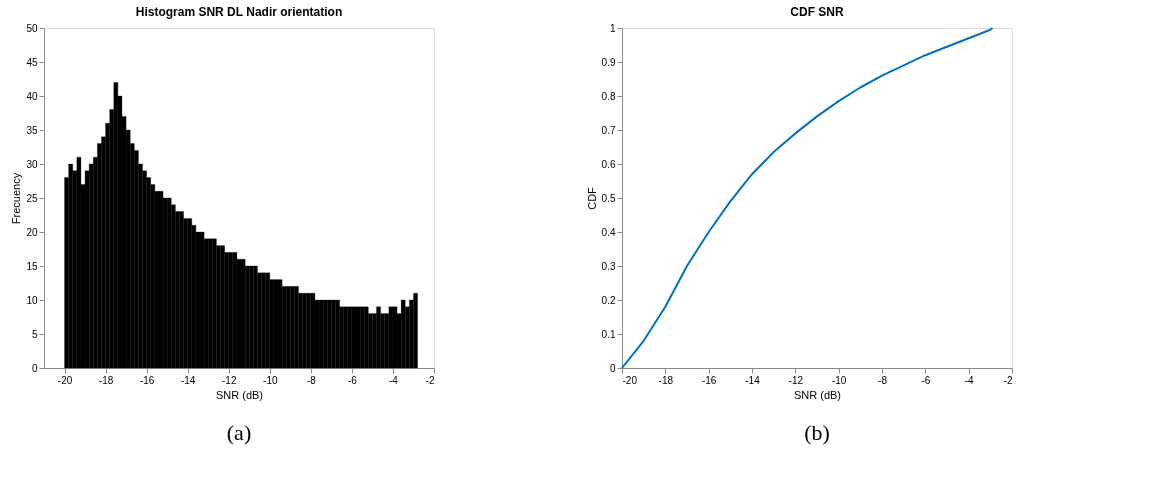  I want to click on y-tick-label: 40, so click(32, 96).